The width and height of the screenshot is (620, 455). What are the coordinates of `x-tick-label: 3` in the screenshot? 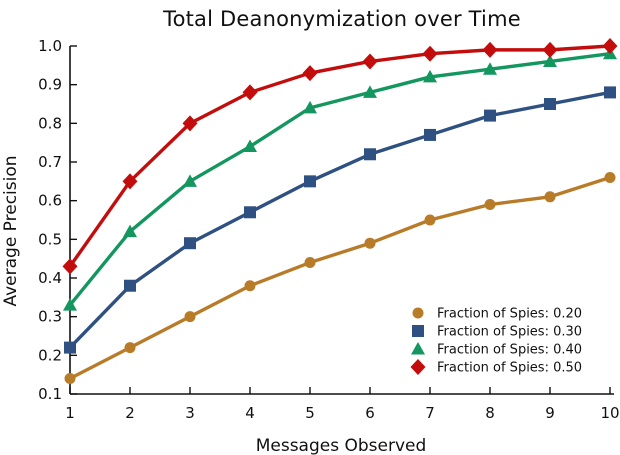 It's located at (190, 413).